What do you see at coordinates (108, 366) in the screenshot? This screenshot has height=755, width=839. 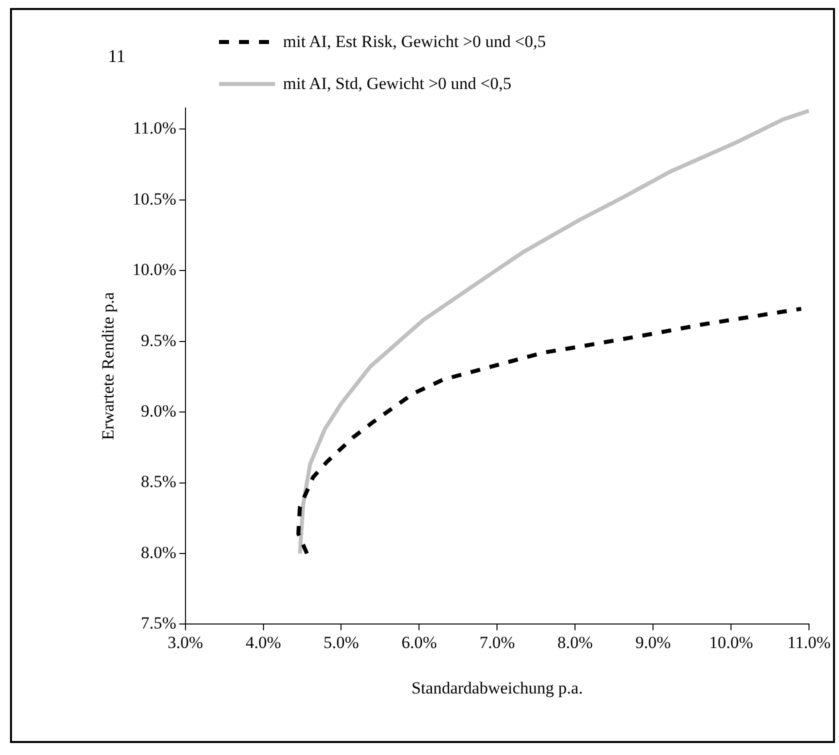 I see `y-axis-title: Erwartete Rendite p.a` at bounding box center [108, 366].